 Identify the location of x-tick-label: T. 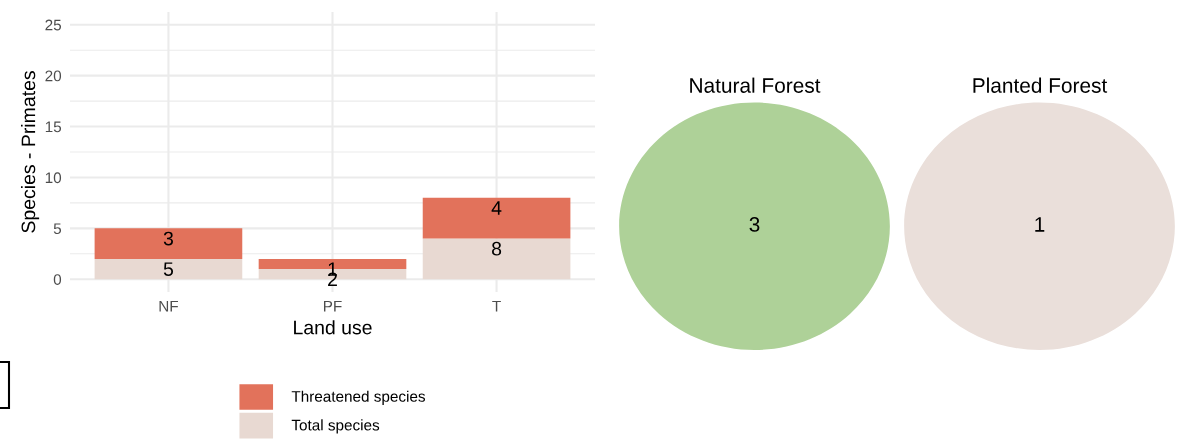
(496, 306).